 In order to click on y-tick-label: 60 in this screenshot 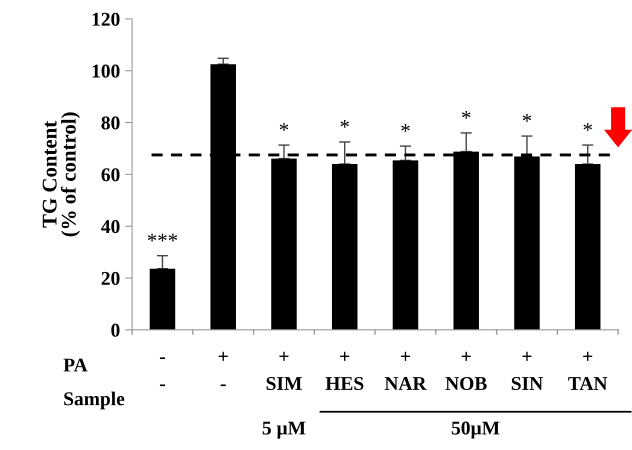, I will do `click(111, 175)`.